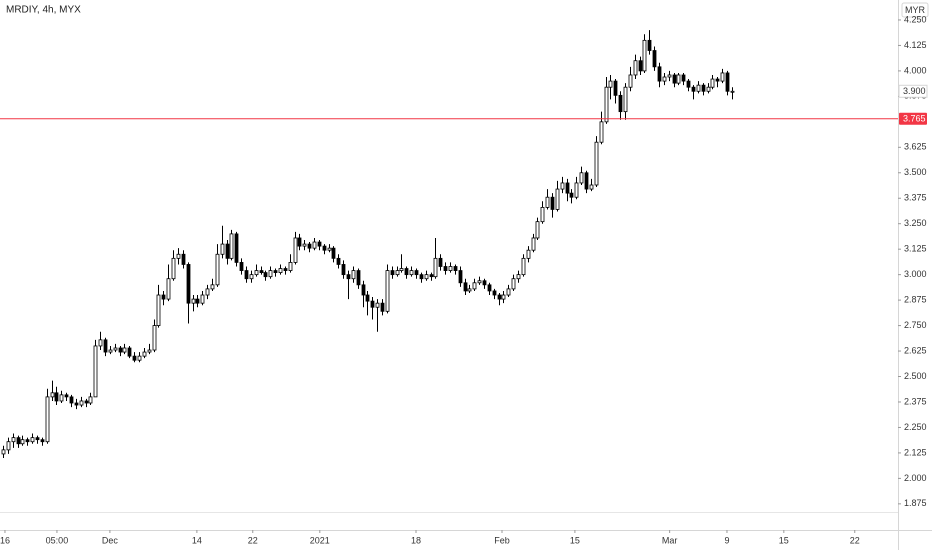 The width and height of the screenshot is (932, 550). I want to click on y-tick-label: 2.000, so click(915, 478).